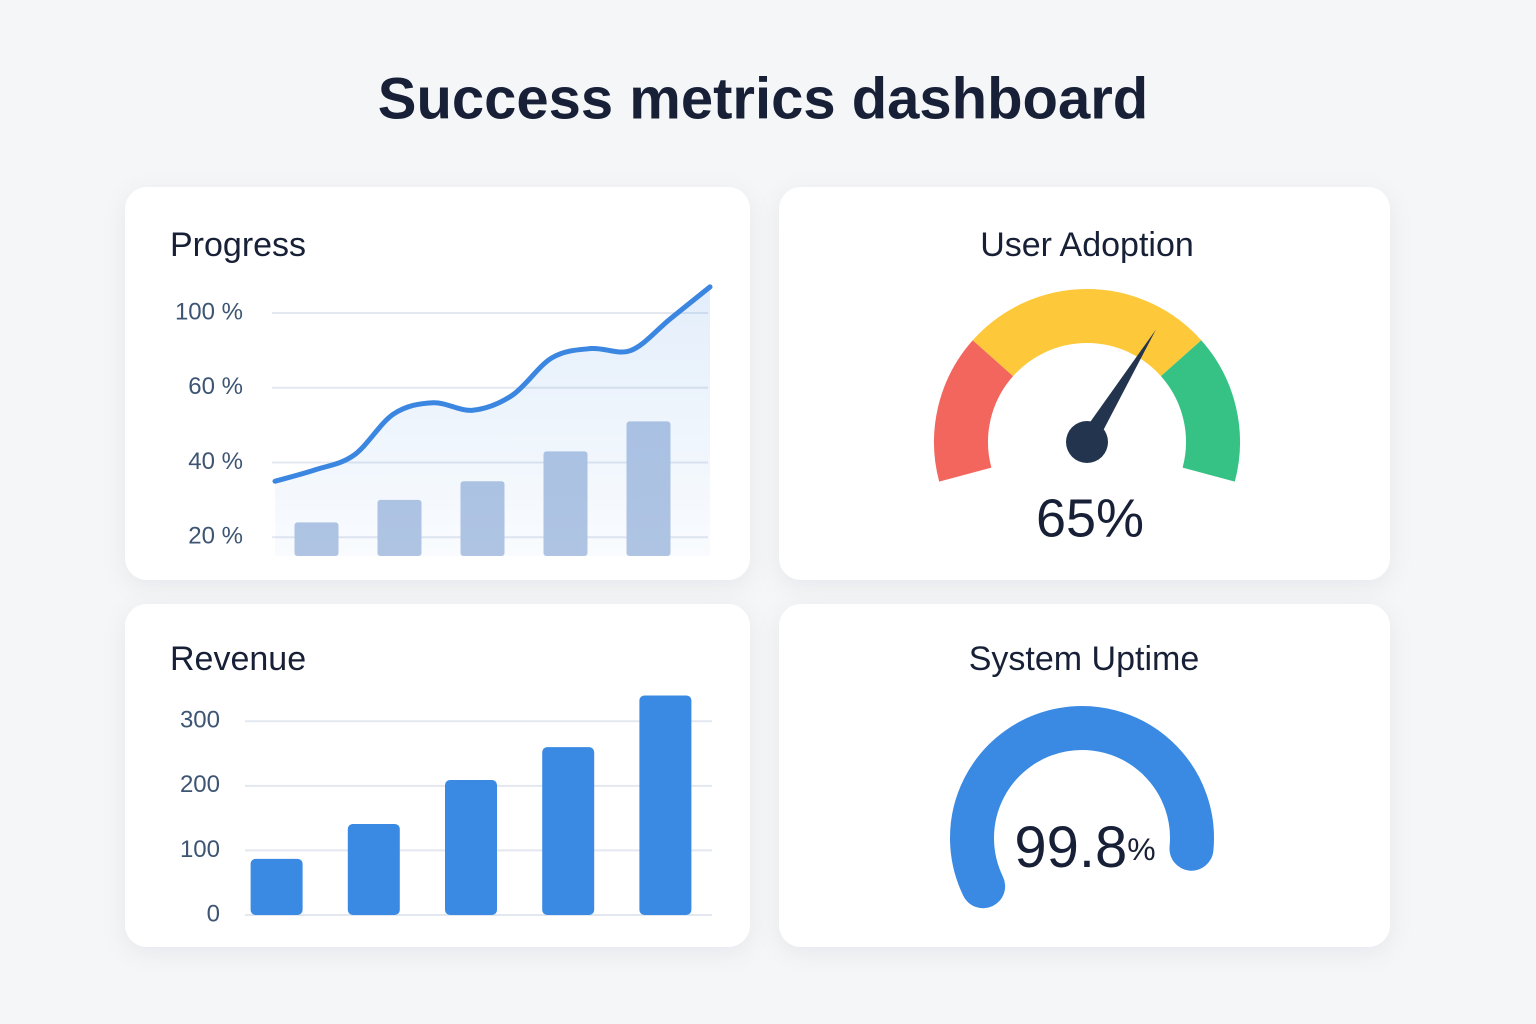 This screenshot has height=1024, width=1536. Describe the element at coordinates (215, 461) in the screenshot. I see `y-tick-label: 40 %` at that location.